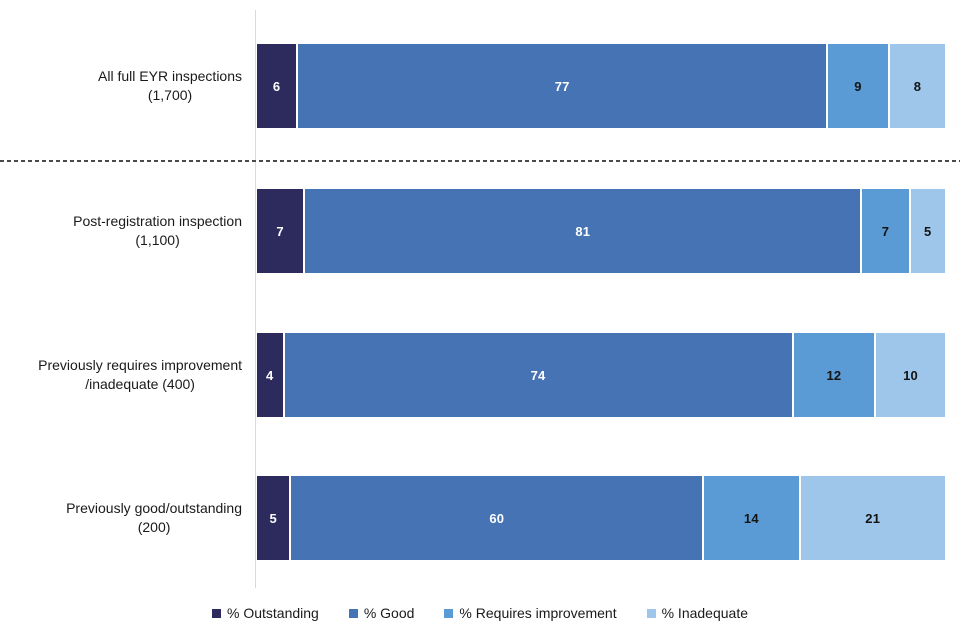 This screenshot has width=960, height=640. I want to click on stacked-bar: 4 74 12 10, so click(601, 375).